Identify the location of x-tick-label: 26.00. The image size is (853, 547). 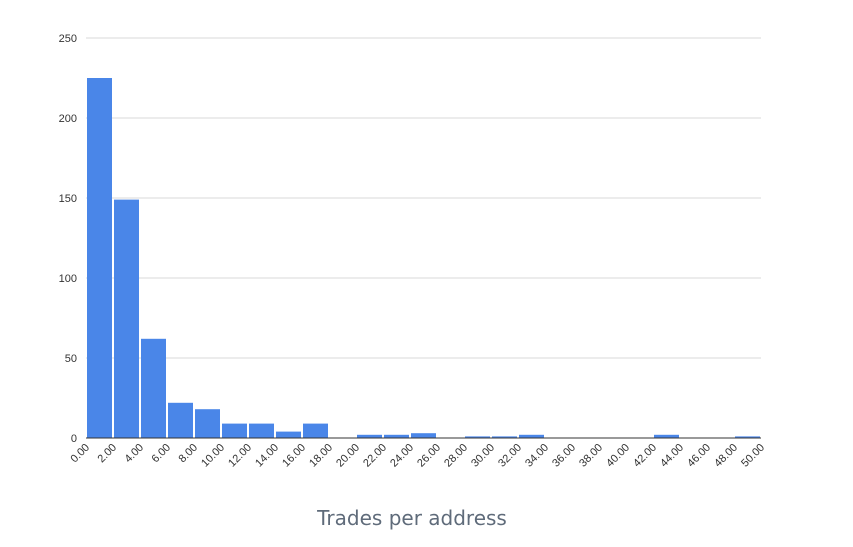
(429, 456).